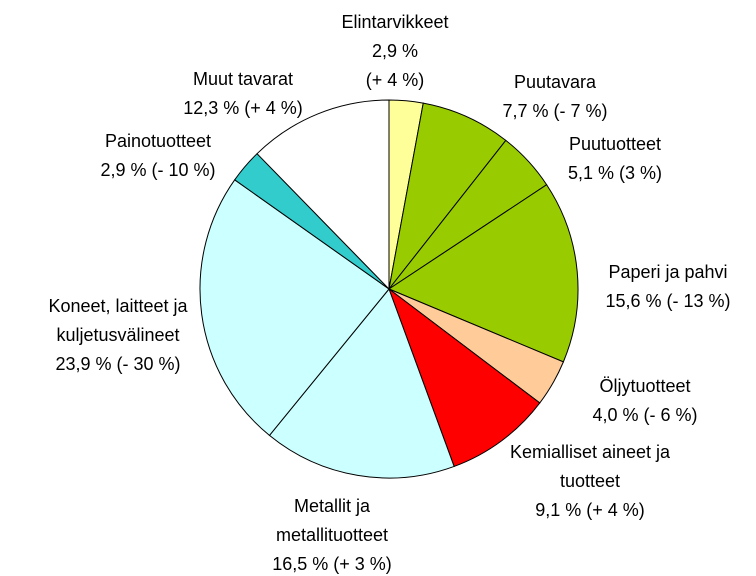 The height and width of the screenshot is (576, 756). I want to click on slice-name: Puutavara, so click(555, 82).